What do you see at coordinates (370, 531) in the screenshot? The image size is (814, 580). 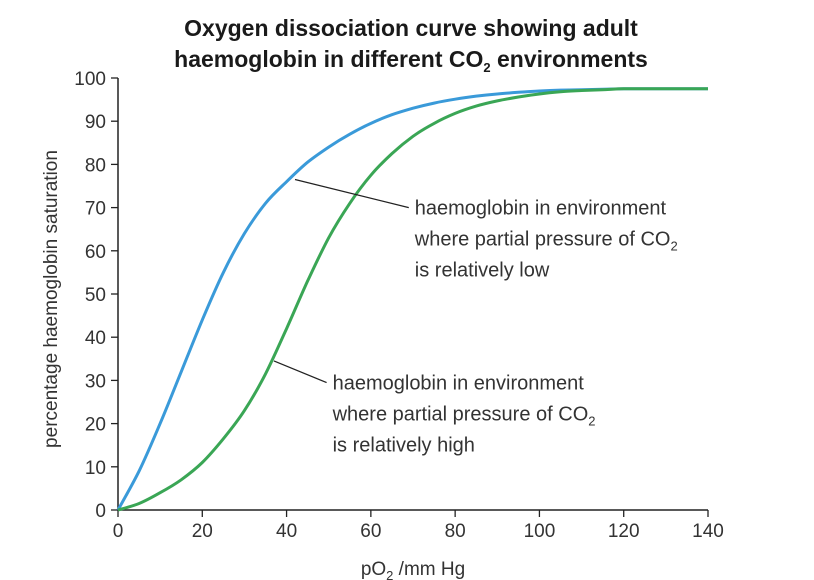 I see `x-tick-label: 60` at bounding box center [370, 531].